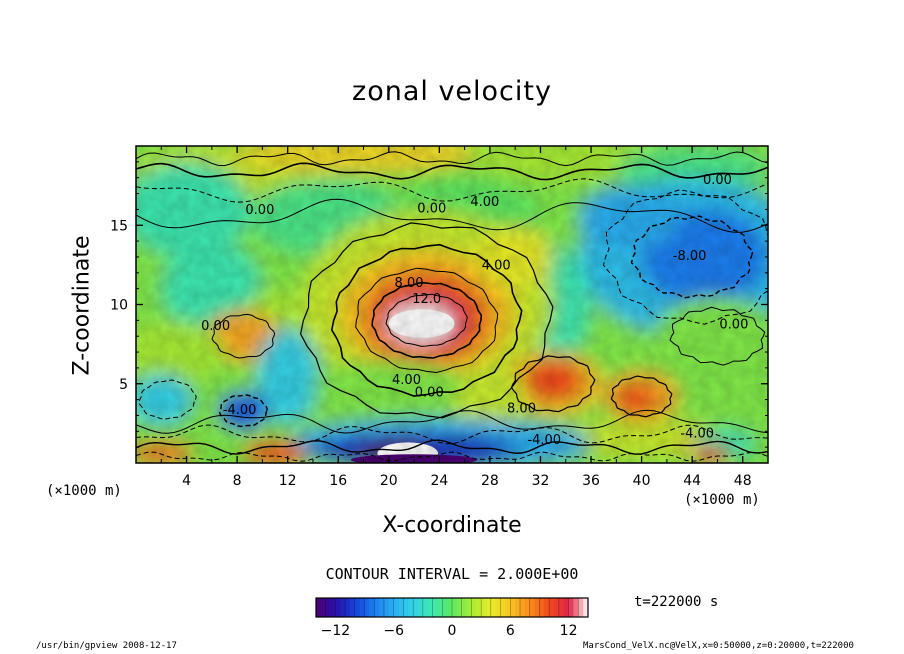 The image size is (904, 654). What do you see at coordinates (119, 226) in the screenshot?
I see `y-tick-label: 15` at bounding box center [119, 226].